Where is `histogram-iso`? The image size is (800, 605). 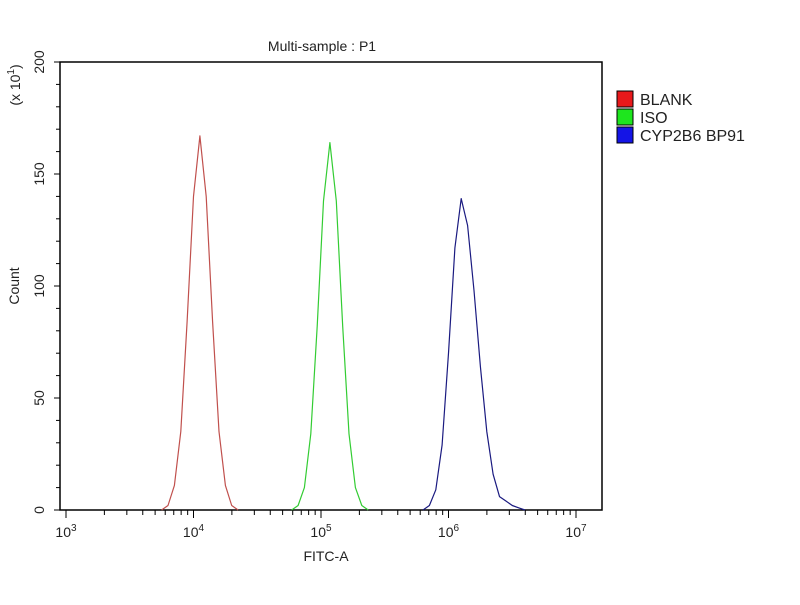 histogram-iso is located at coordinates (330, 326).